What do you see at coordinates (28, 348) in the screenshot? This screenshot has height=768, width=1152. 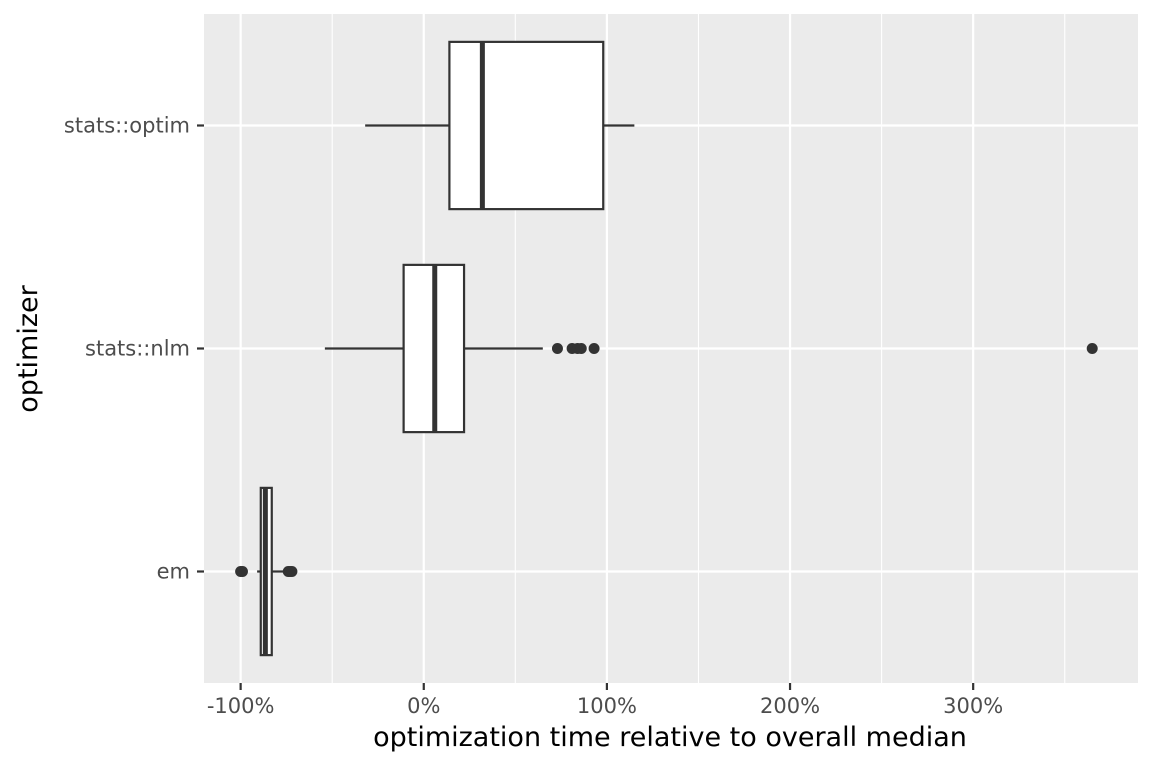 I see `y-axis-title: optimizer` at bounding box center [28, 348].